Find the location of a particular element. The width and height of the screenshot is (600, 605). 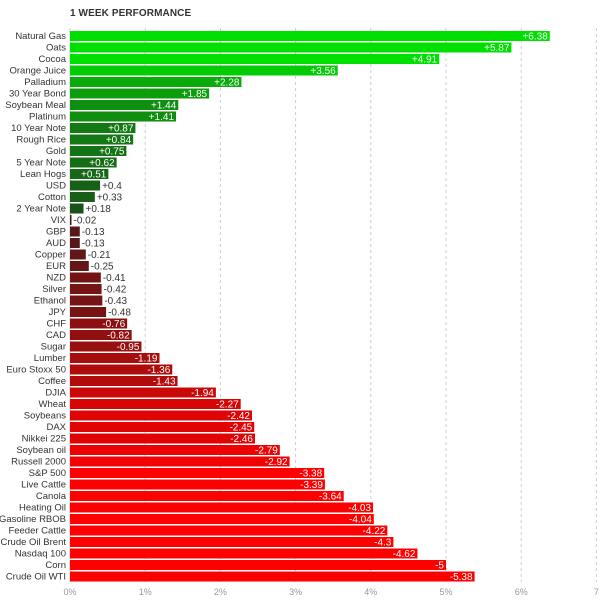

category-label: AUD is located at coordinates (56, 243).